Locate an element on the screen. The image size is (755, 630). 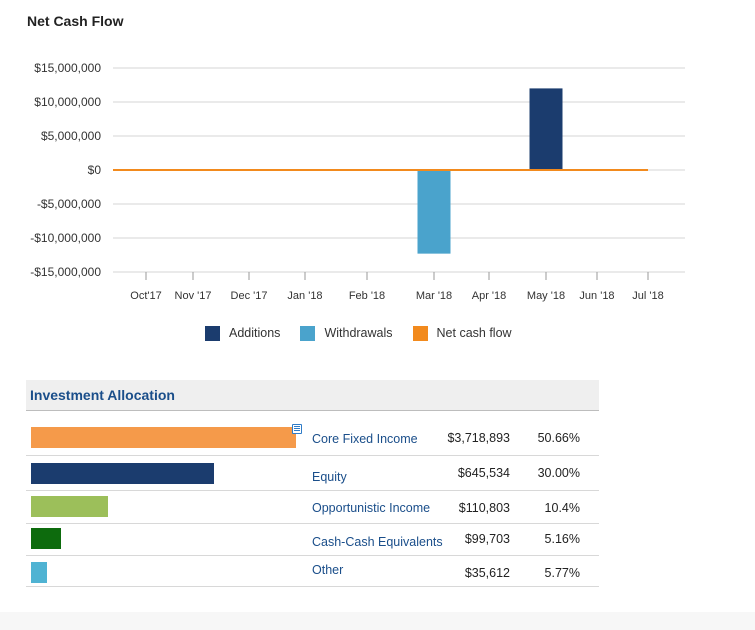
allocation-percent: 10.4% is located at coordinates (562, 508).